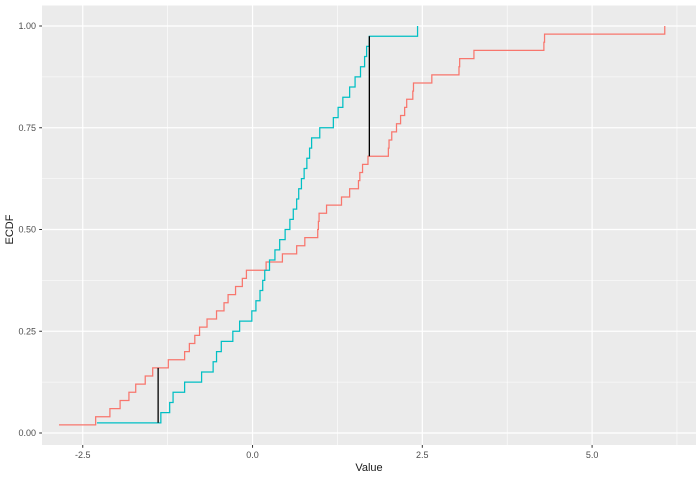 The image size is (700, 480). Describe the element at coordinates (252, 455) in the screenshot. I see `x-axis-tick-label: 0.0` at that location.